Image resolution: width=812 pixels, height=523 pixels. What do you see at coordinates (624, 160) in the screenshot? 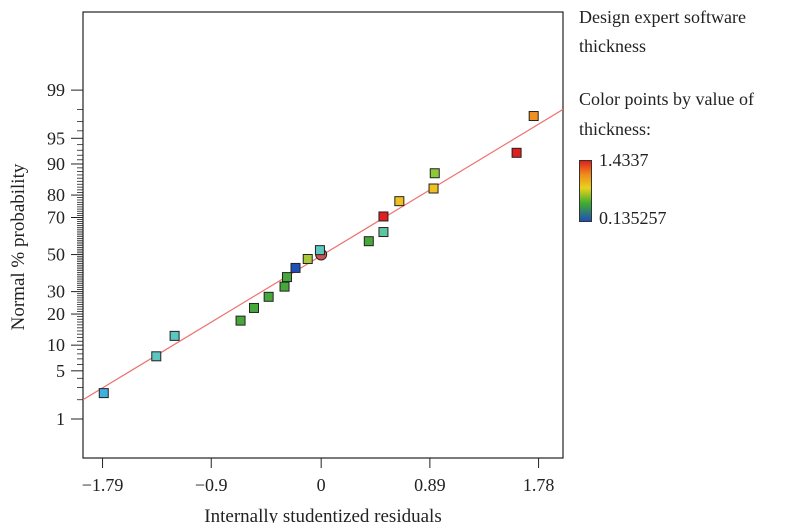
I see `colorbar-max-label: 1.4337` at bounding box center [624, 160].